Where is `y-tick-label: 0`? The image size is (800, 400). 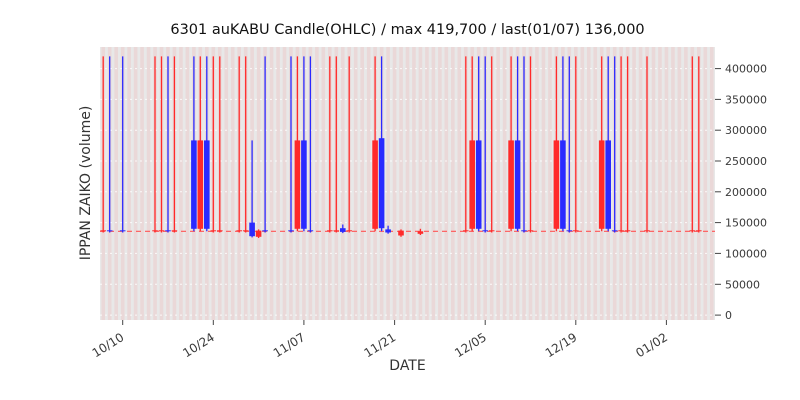 y-tick-label: 0 is located at coordinates (728, 315).